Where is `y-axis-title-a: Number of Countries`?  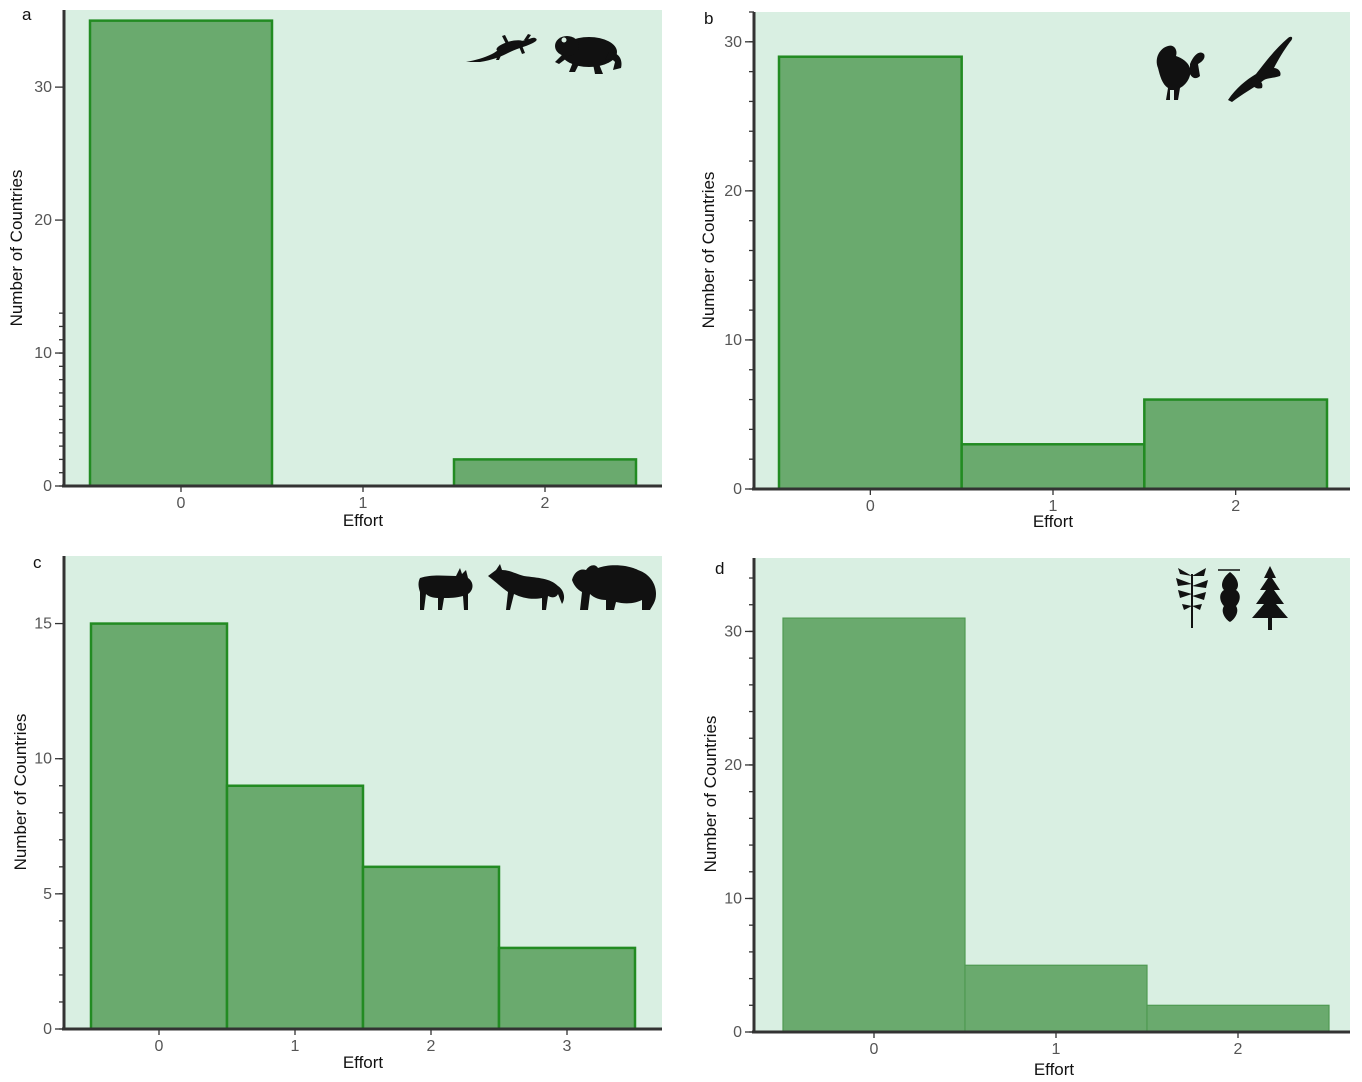 y-axis-title-a: Number of Countries is located at coordinates (16, 248).